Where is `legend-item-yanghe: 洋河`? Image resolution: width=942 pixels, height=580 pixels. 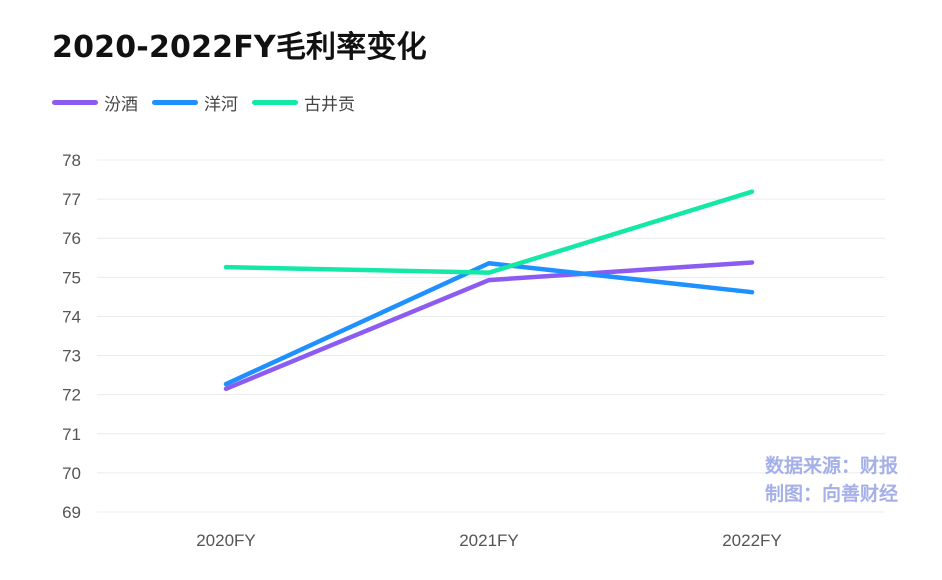 legend-item-yanghe: 洋河 is located at coordinates (195, 102).